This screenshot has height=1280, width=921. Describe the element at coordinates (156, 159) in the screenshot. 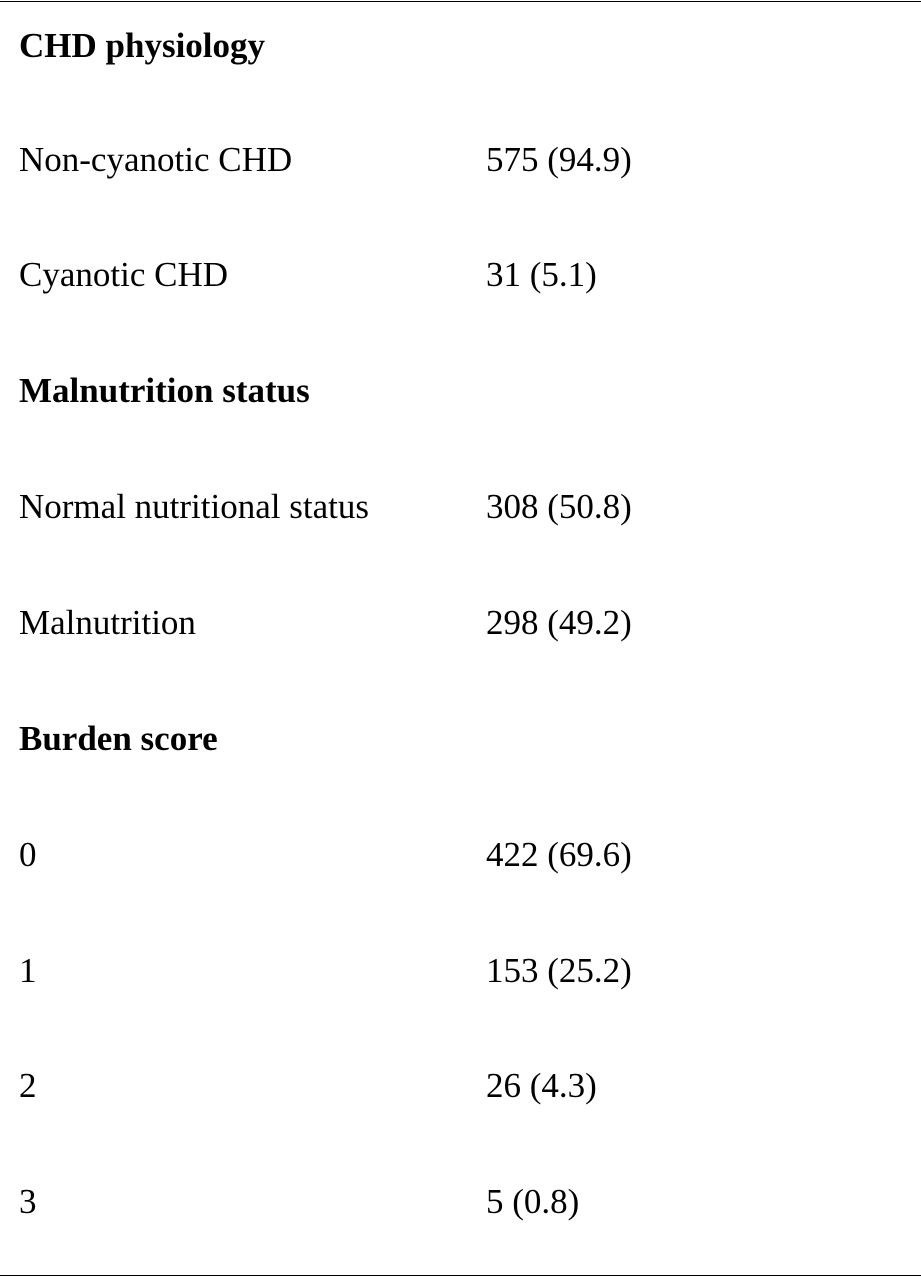

I see `row-label: Non-cyanotic CHD` at that location.